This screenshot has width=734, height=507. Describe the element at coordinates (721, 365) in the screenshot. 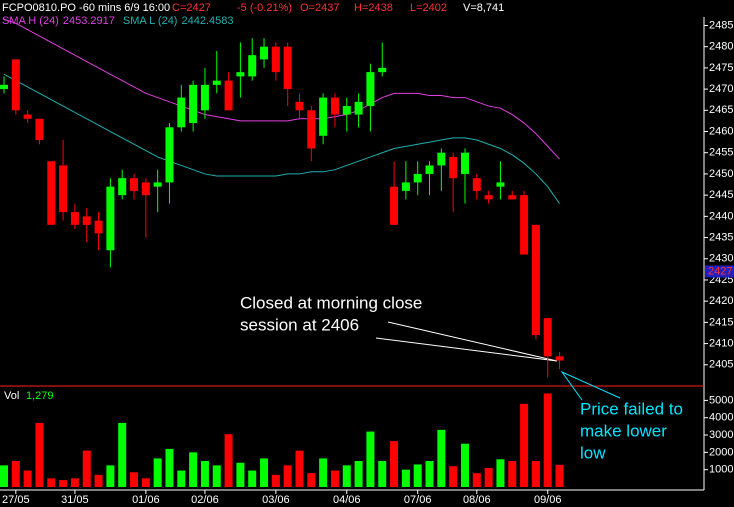

I see `y-tick-label: 2405` at that location.